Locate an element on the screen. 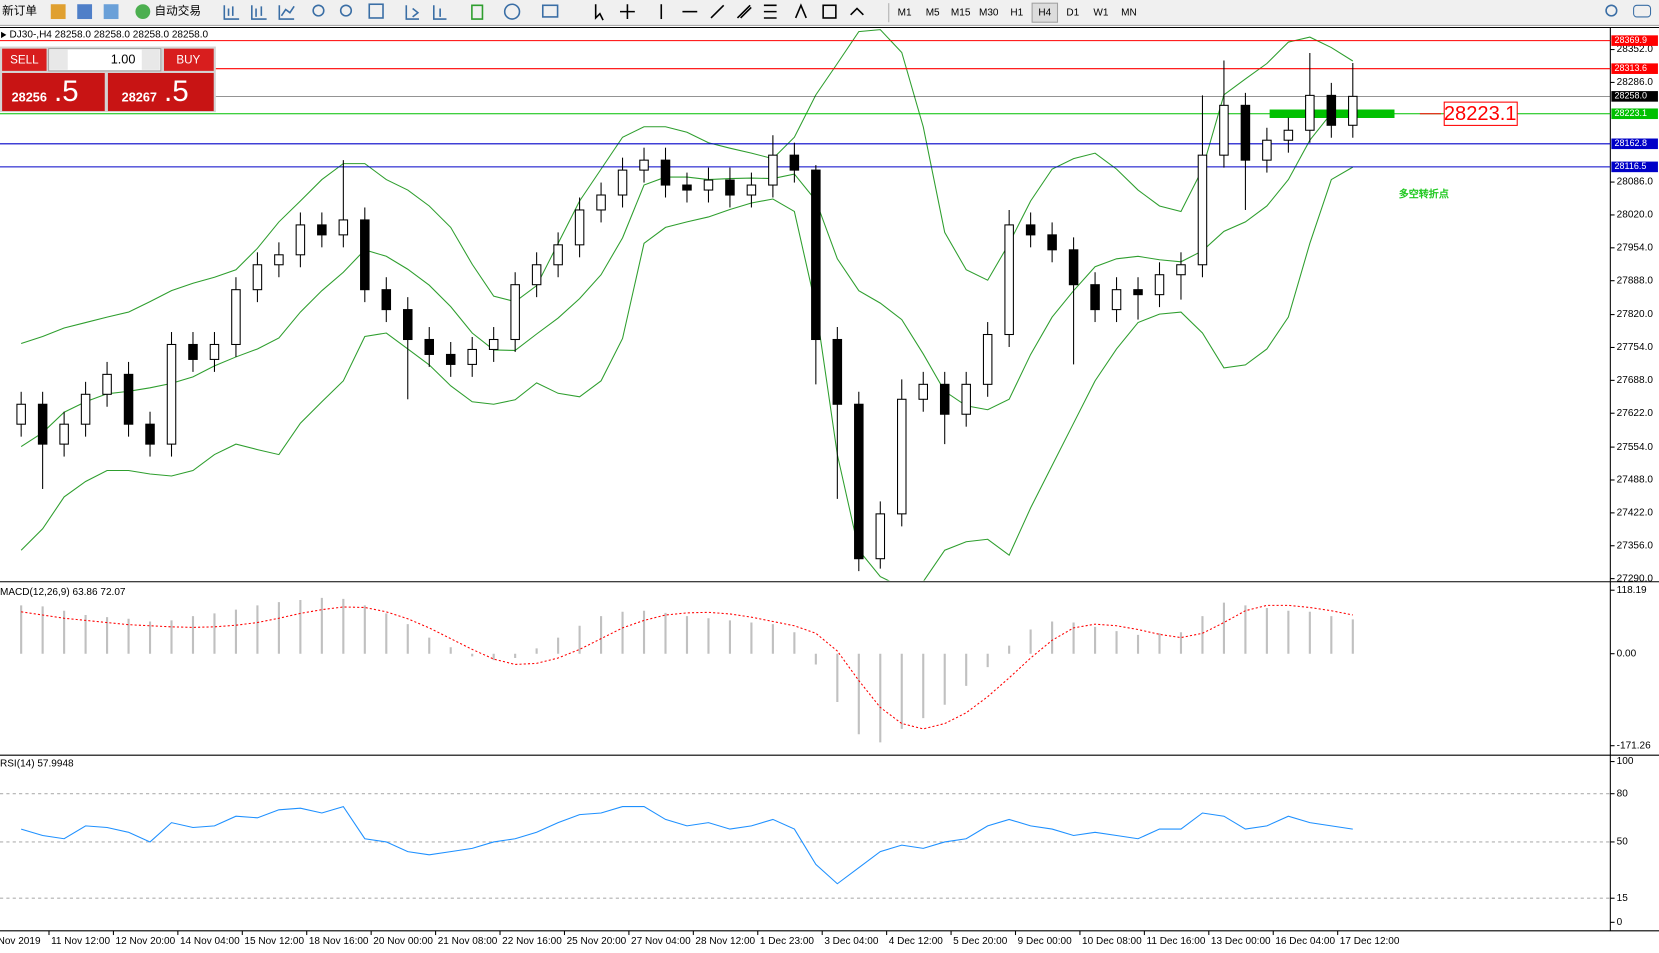 This screenshot has height=953, width=1659. volume-down is located at coordinates (58, 59).